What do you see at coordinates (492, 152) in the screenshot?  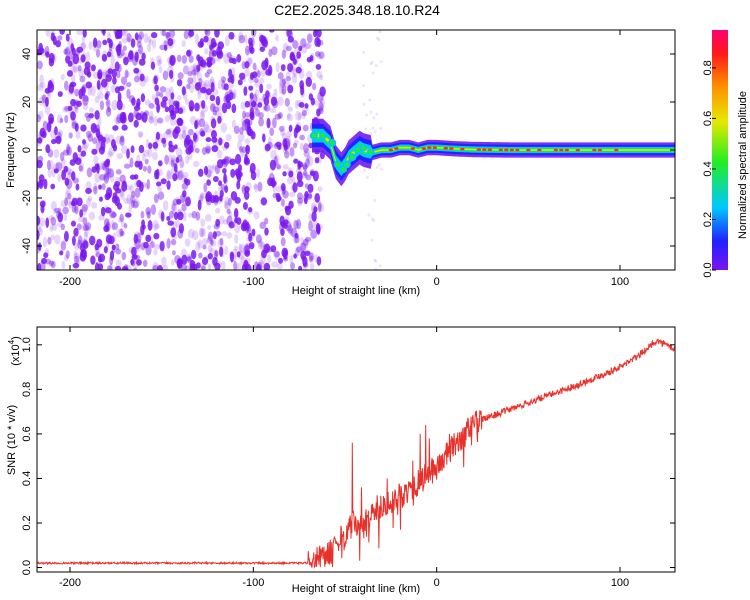 I see `spectrogram-signal-track` at bounding box center [492, 152].